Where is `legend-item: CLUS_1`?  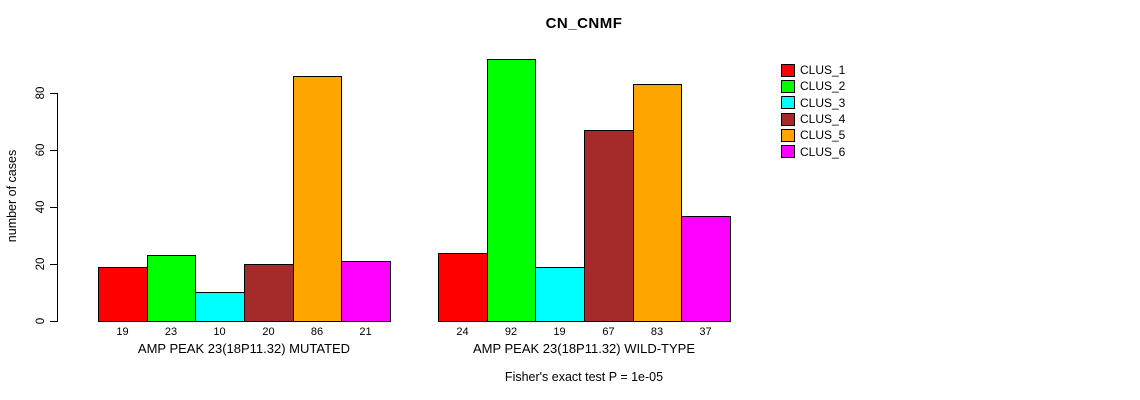 legend-item: CLUS_1 is located at coordinates (813, 70).